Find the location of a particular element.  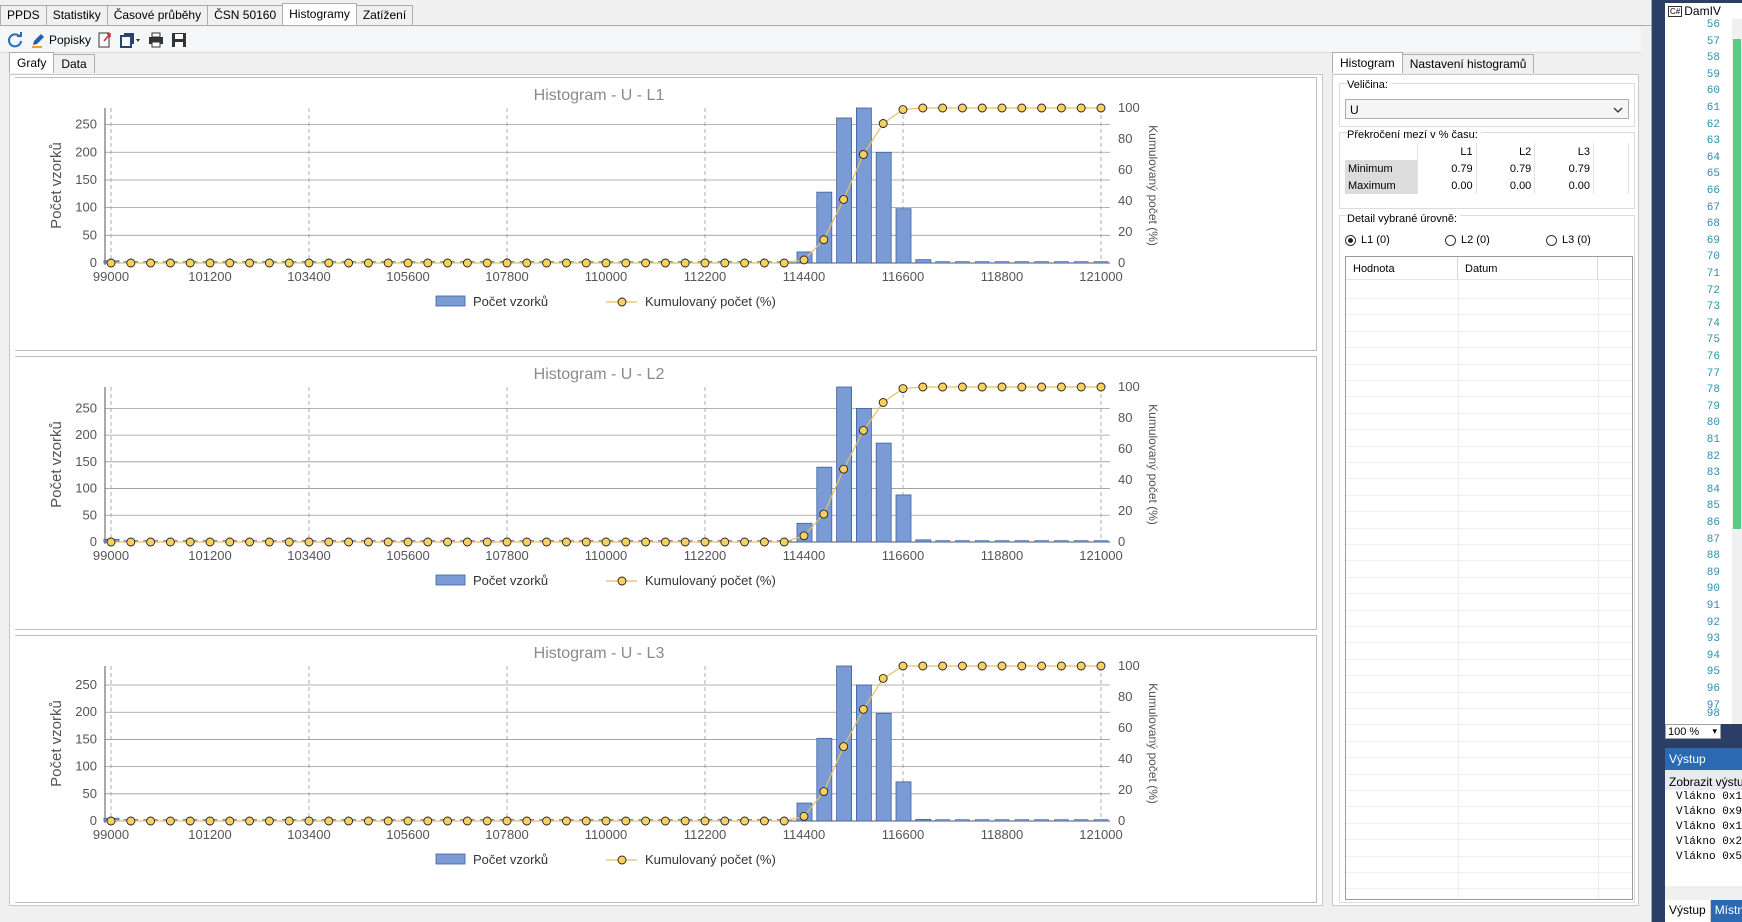

y-axis-label: Počet vzorků is located at coordinates (56, 743).